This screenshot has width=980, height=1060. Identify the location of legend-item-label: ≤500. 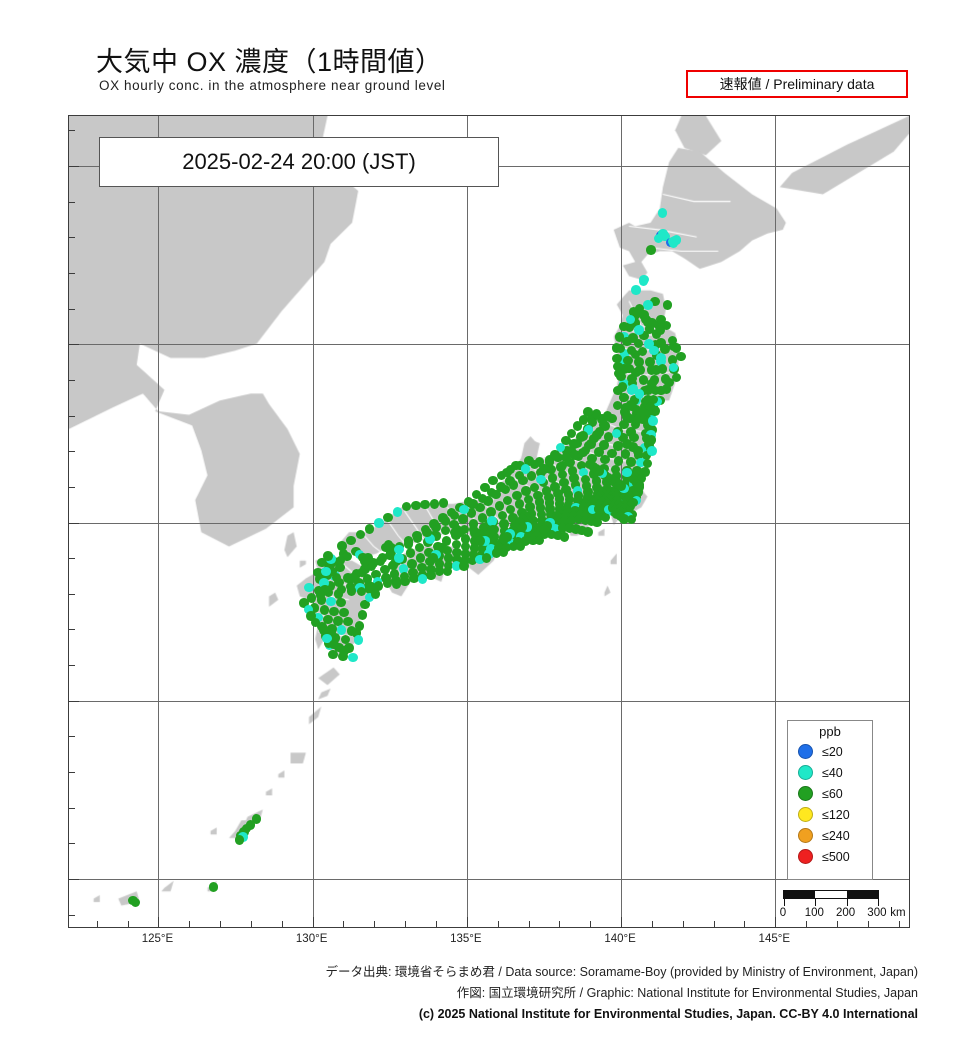
(836, 856).